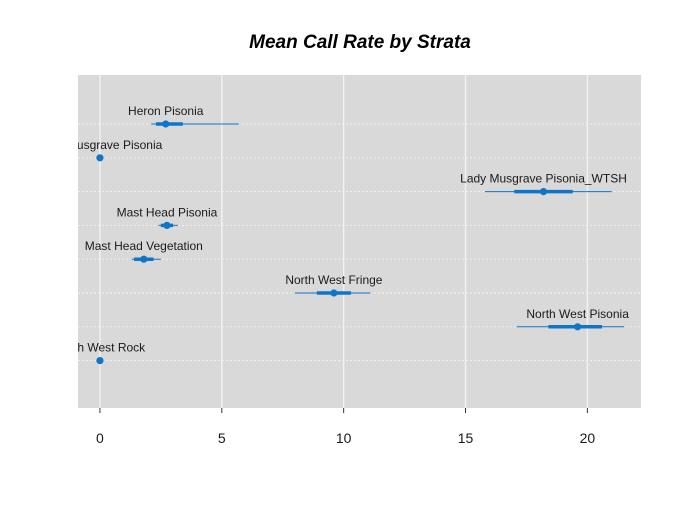 The image size is (682, 506). Describe the element at coordinates (543, 179) in the screenshot. I see `point-label: Lady Musgrave Pisonia_WTSH` at that location.